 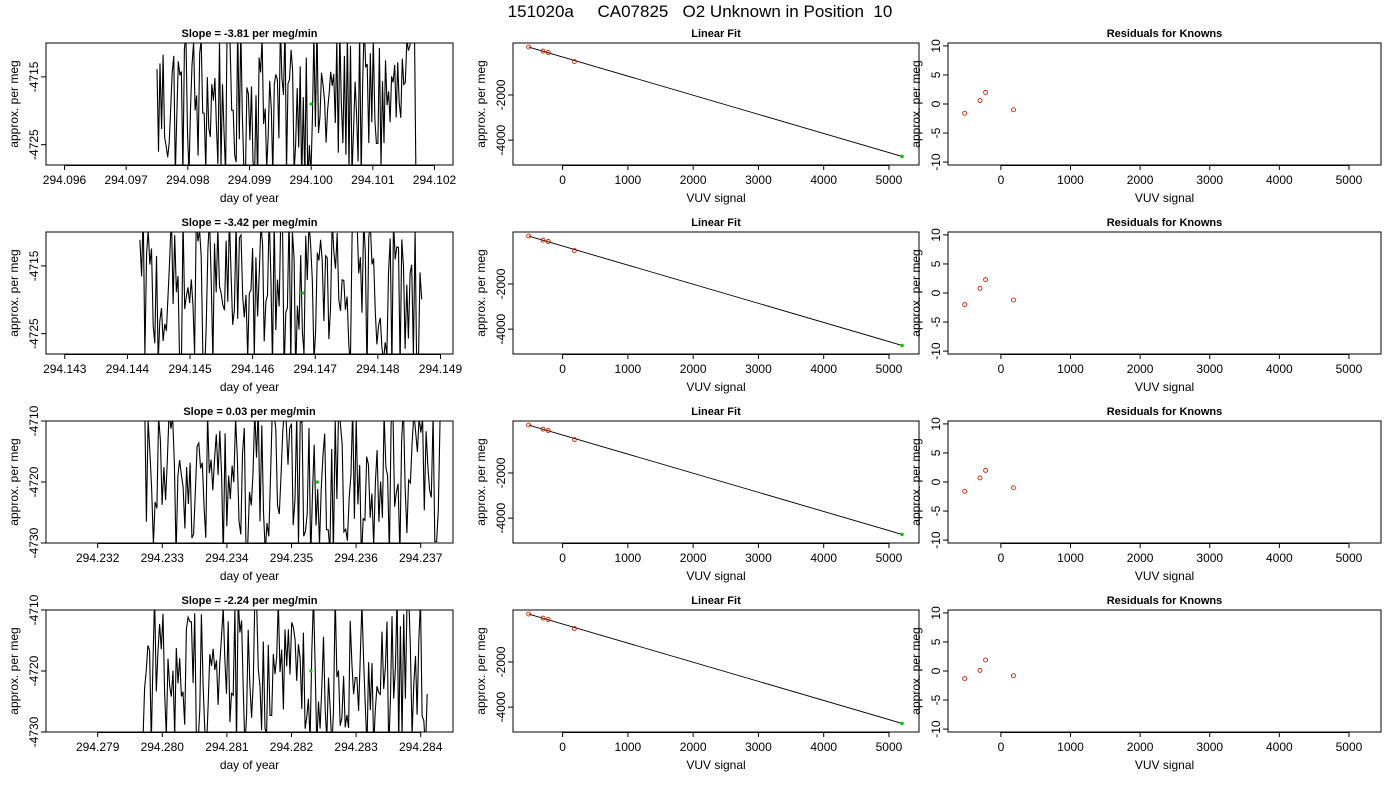 What do you see at coordinates (253, 369) in the screenshot?
I see `x-tick-label: 294.146` at bounding box center [253, 369].